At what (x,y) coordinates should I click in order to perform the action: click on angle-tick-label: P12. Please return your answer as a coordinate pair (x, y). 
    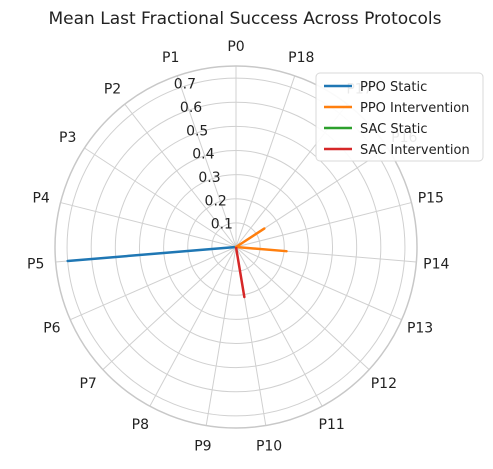
    Looking at the image, I should click on (384, 384).